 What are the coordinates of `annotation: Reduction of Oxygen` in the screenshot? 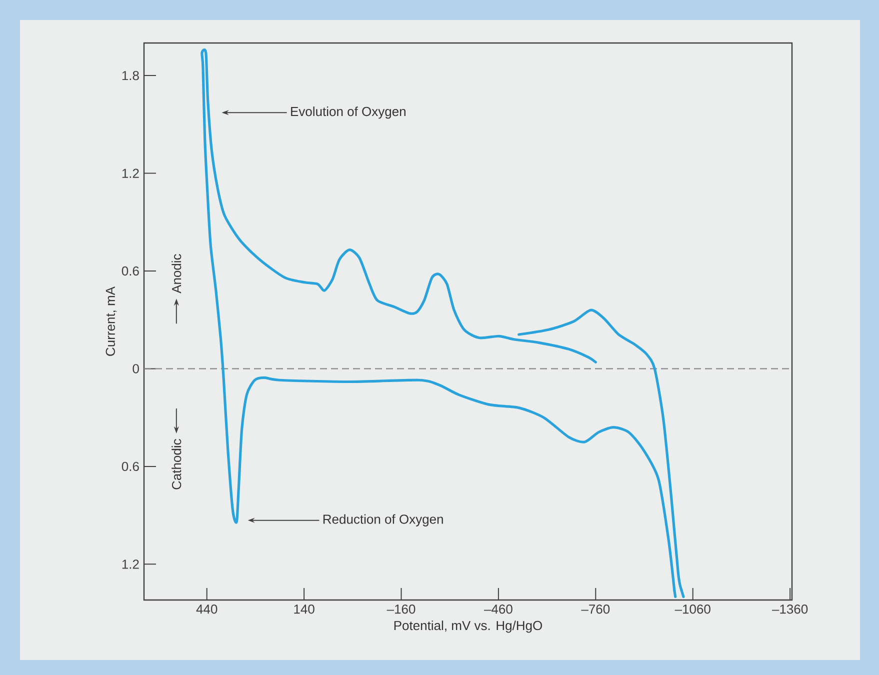 It's located at (383, 520).